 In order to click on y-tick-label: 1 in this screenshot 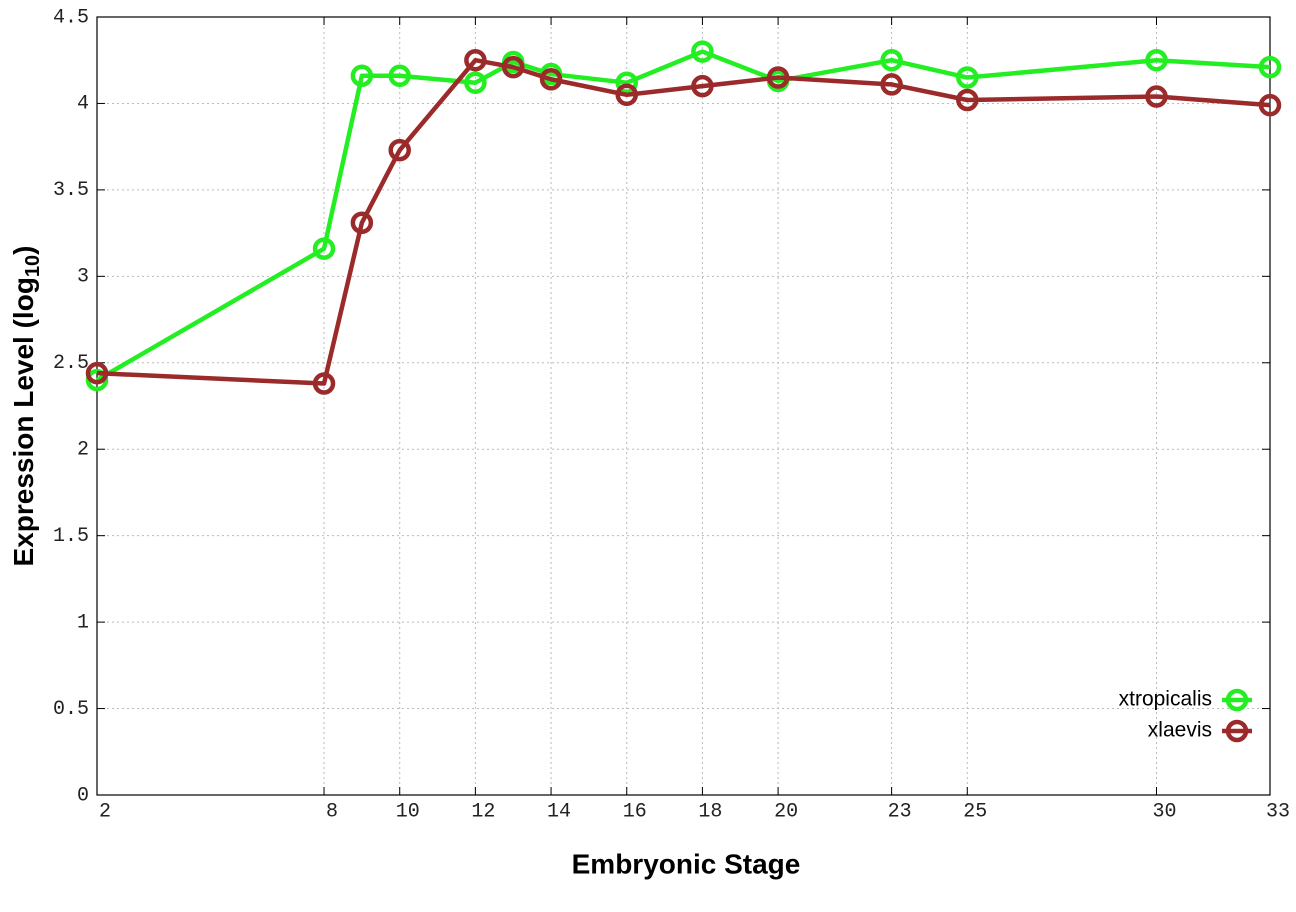, I will do `click(83, 622)`.